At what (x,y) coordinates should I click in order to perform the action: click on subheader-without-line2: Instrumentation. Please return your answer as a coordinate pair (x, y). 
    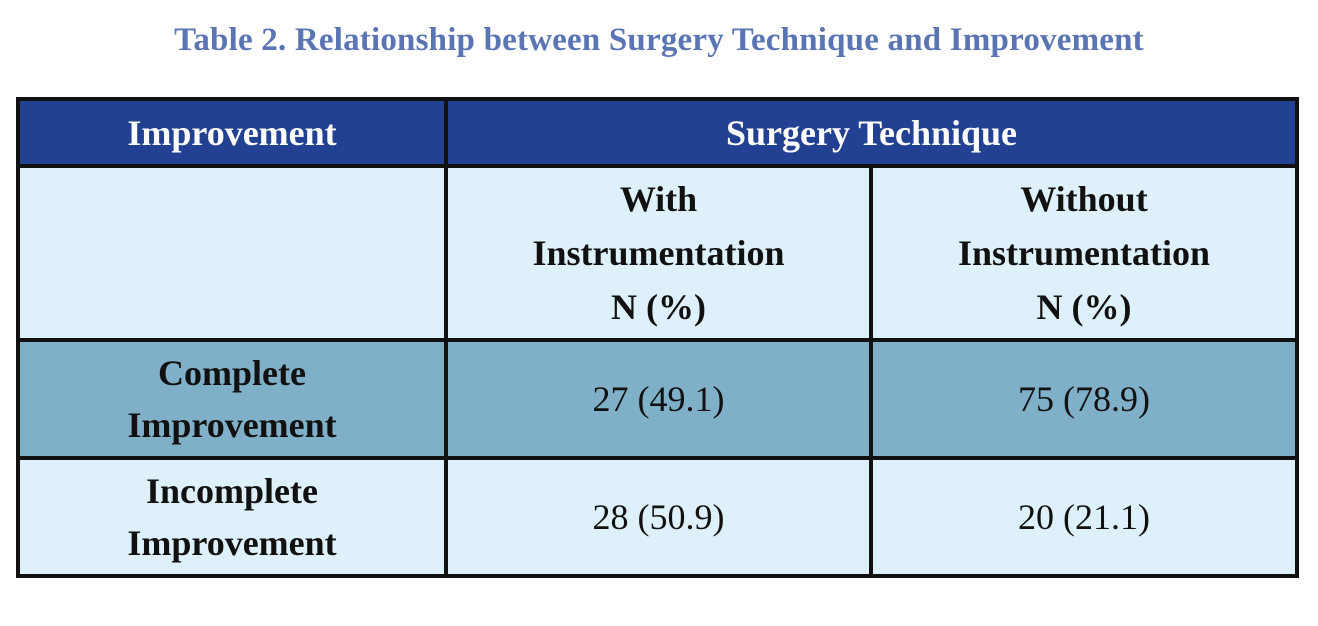
    Looking at the image, I should click on (1084, 253).